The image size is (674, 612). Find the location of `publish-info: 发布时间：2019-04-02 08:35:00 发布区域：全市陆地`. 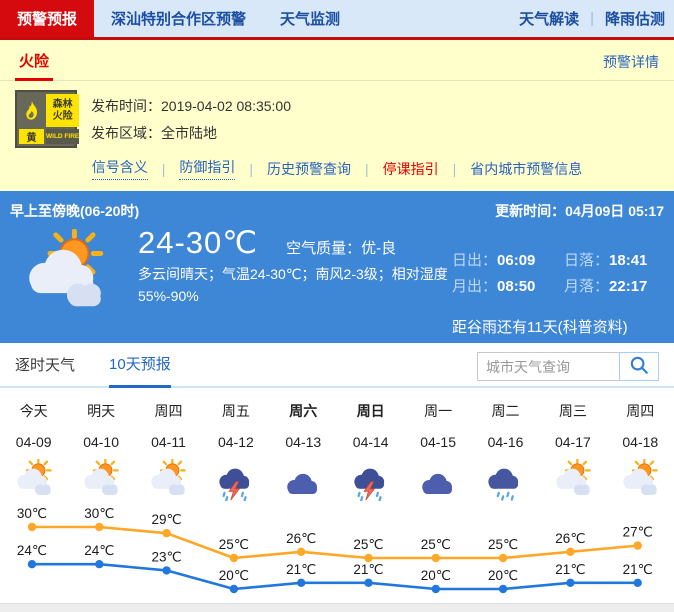

publish-info: 发布时间：2019-04-02 08:35:00 发布区域：全市陆地 is located at coordinates (191, 119).